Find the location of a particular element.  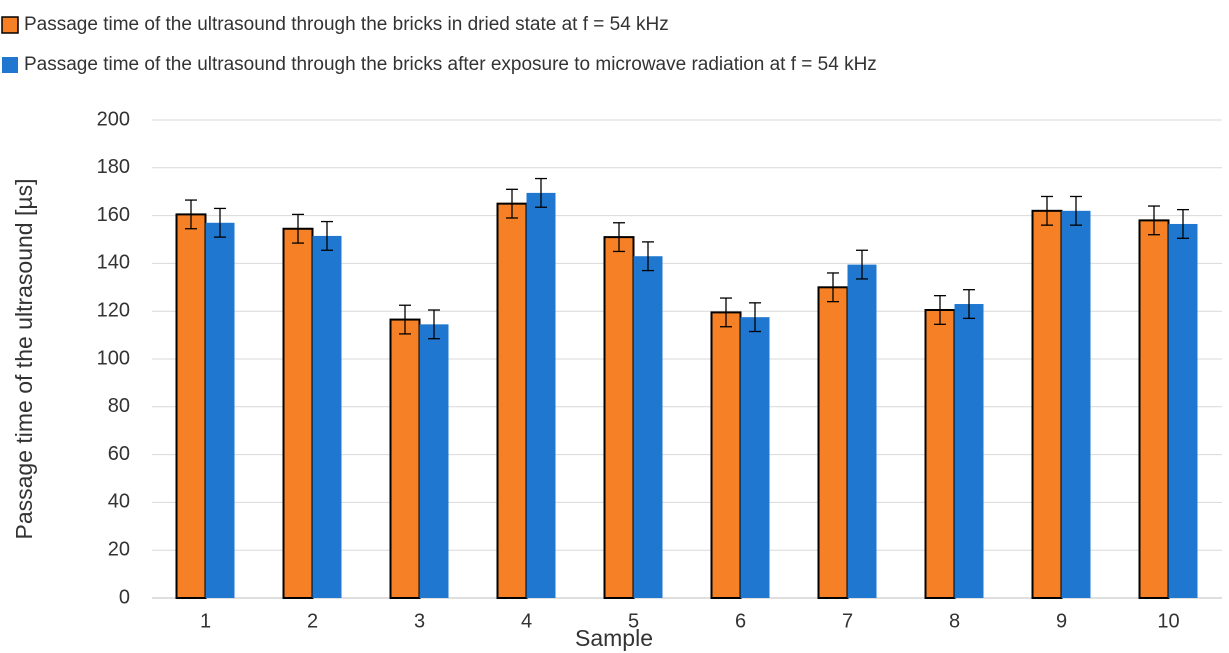

y-tick-label: 120 is located at coordinates (113, 310).